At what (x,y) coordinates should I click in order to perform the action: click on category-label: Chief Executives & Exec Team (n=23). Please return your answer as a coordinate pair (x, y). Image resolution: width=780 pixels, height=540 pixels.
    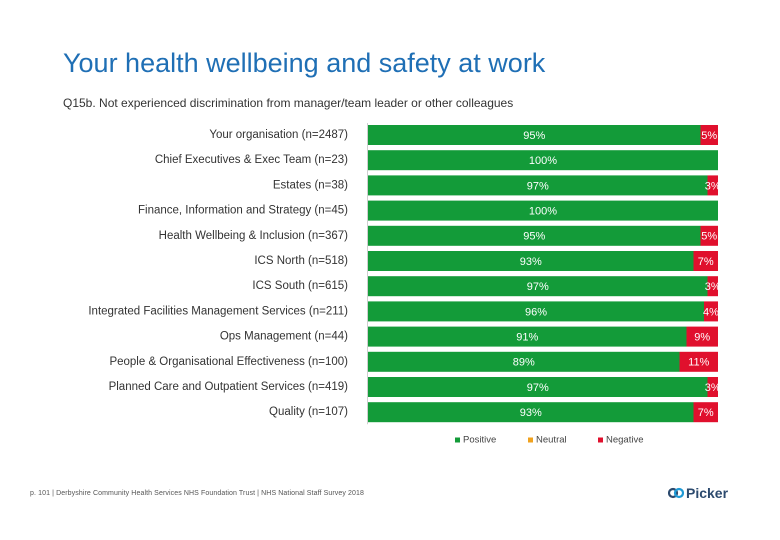
    Looking at the image, I should click on (251, 160).